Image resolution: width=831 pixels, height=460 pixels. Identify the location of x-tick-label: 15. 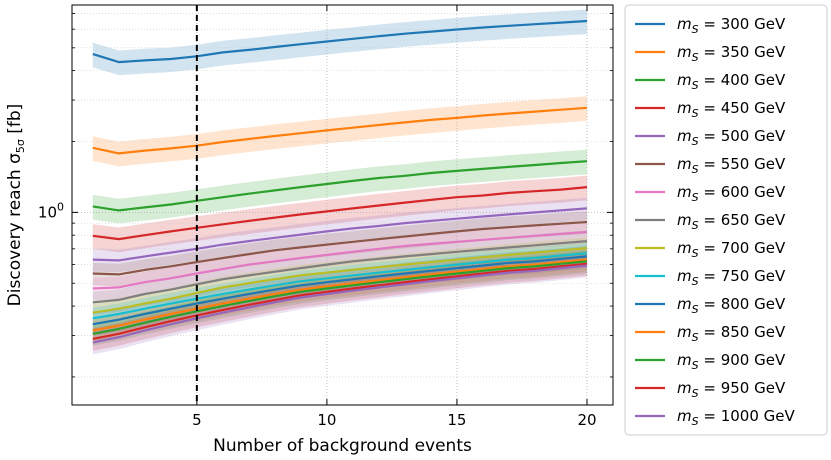
(456, 420).